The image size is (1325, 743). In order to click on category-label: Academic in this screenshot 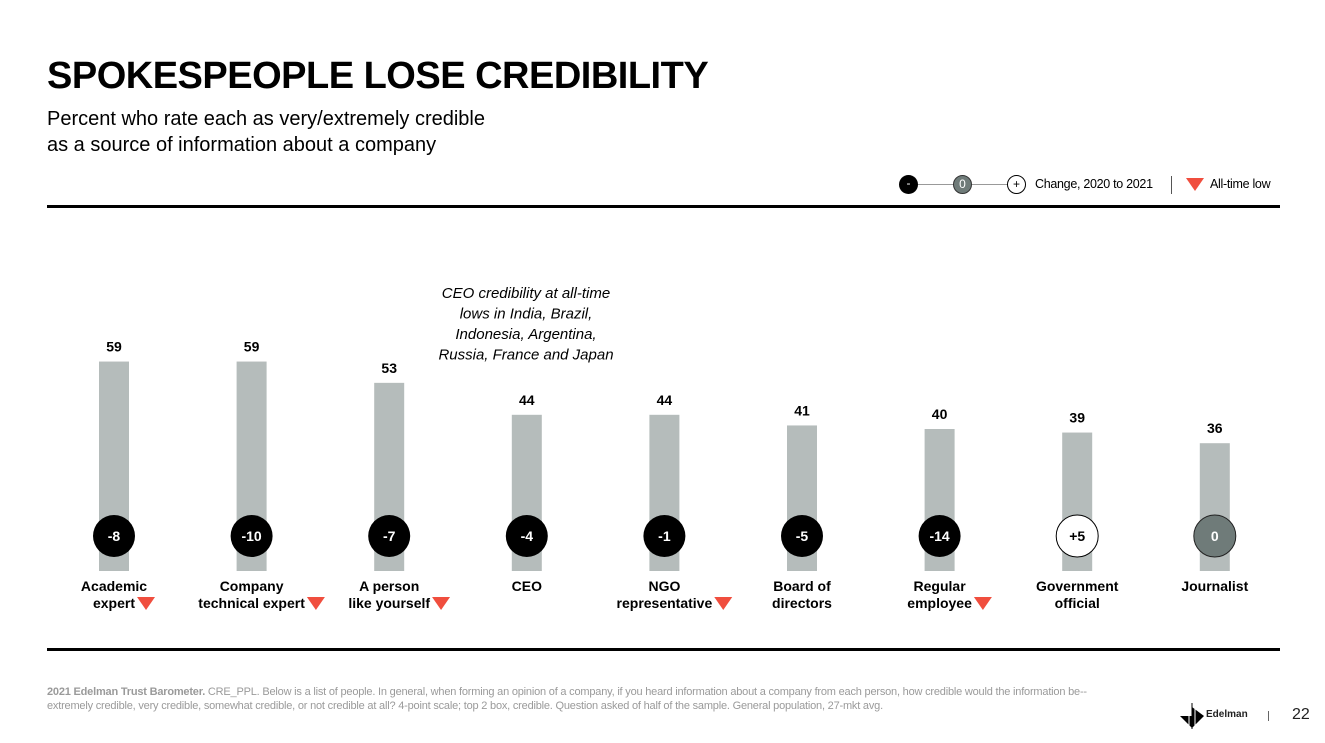, I will do `click(114, 586)`.